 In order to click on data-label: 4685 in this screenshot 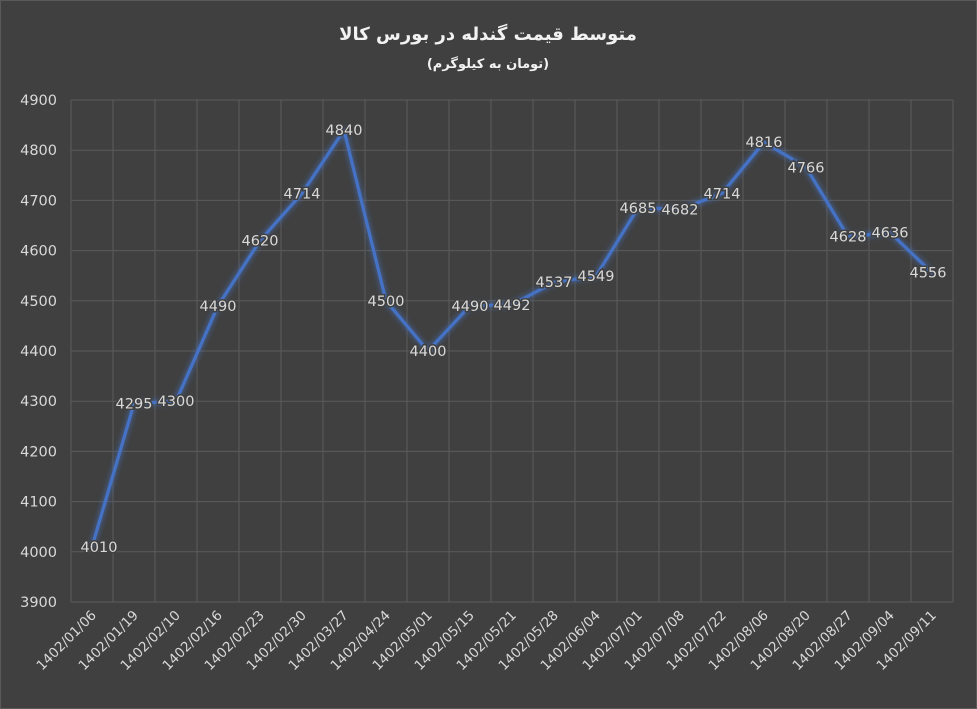, I will do `click(638, 209)`.